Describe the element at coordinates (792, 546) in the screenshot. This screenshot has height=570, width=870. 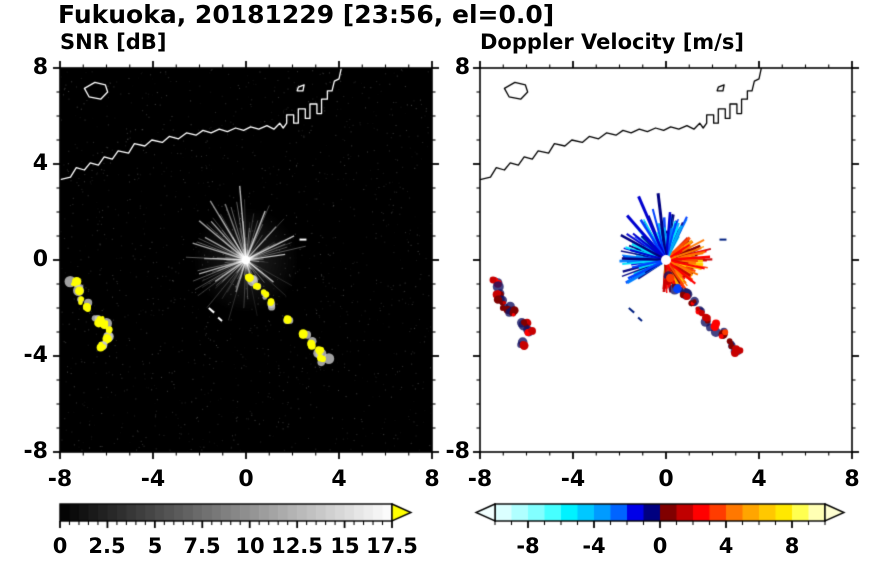
I see `colorbar-label: 8` at that location.